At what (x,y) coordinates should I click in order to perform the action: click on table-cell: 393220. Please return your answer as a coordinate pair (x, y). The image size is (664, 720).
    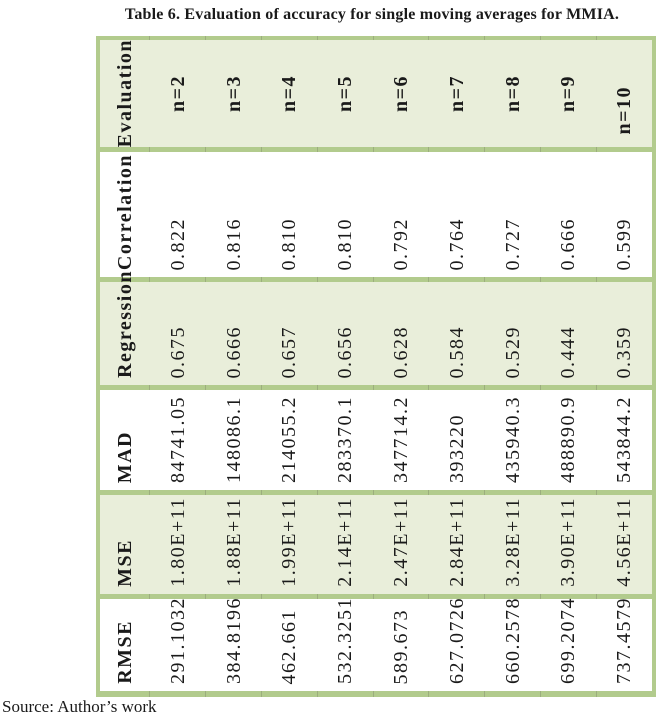
    Looking at the image, I should click on (457, 440).